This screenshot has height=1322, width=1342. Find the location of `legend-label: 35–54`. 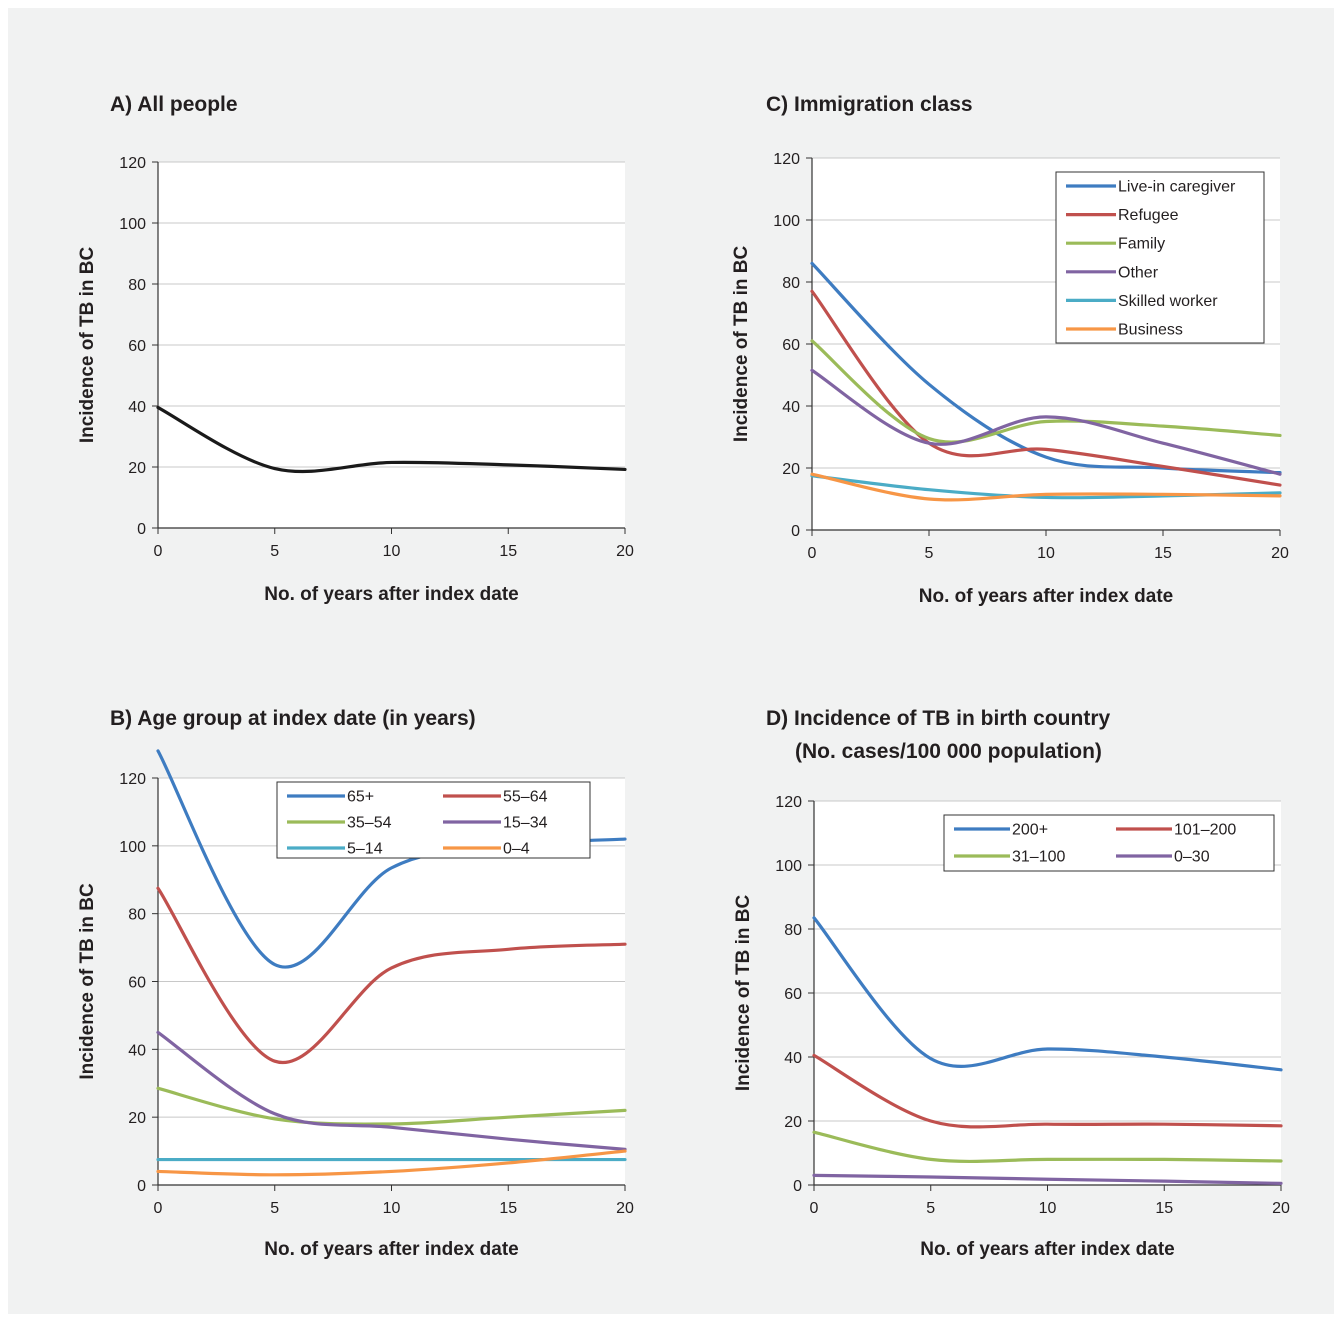

legend-label: 35–54 is located at coordinates (369, 823).